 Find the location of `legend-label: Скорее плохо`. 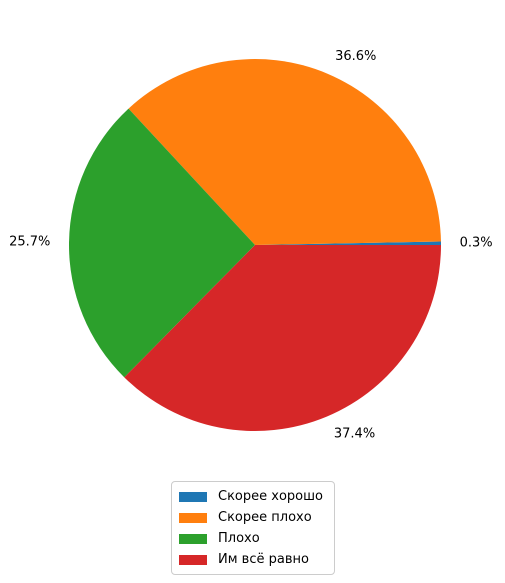

legend-label: Скорее плохо is located at coordinates (265, 517).